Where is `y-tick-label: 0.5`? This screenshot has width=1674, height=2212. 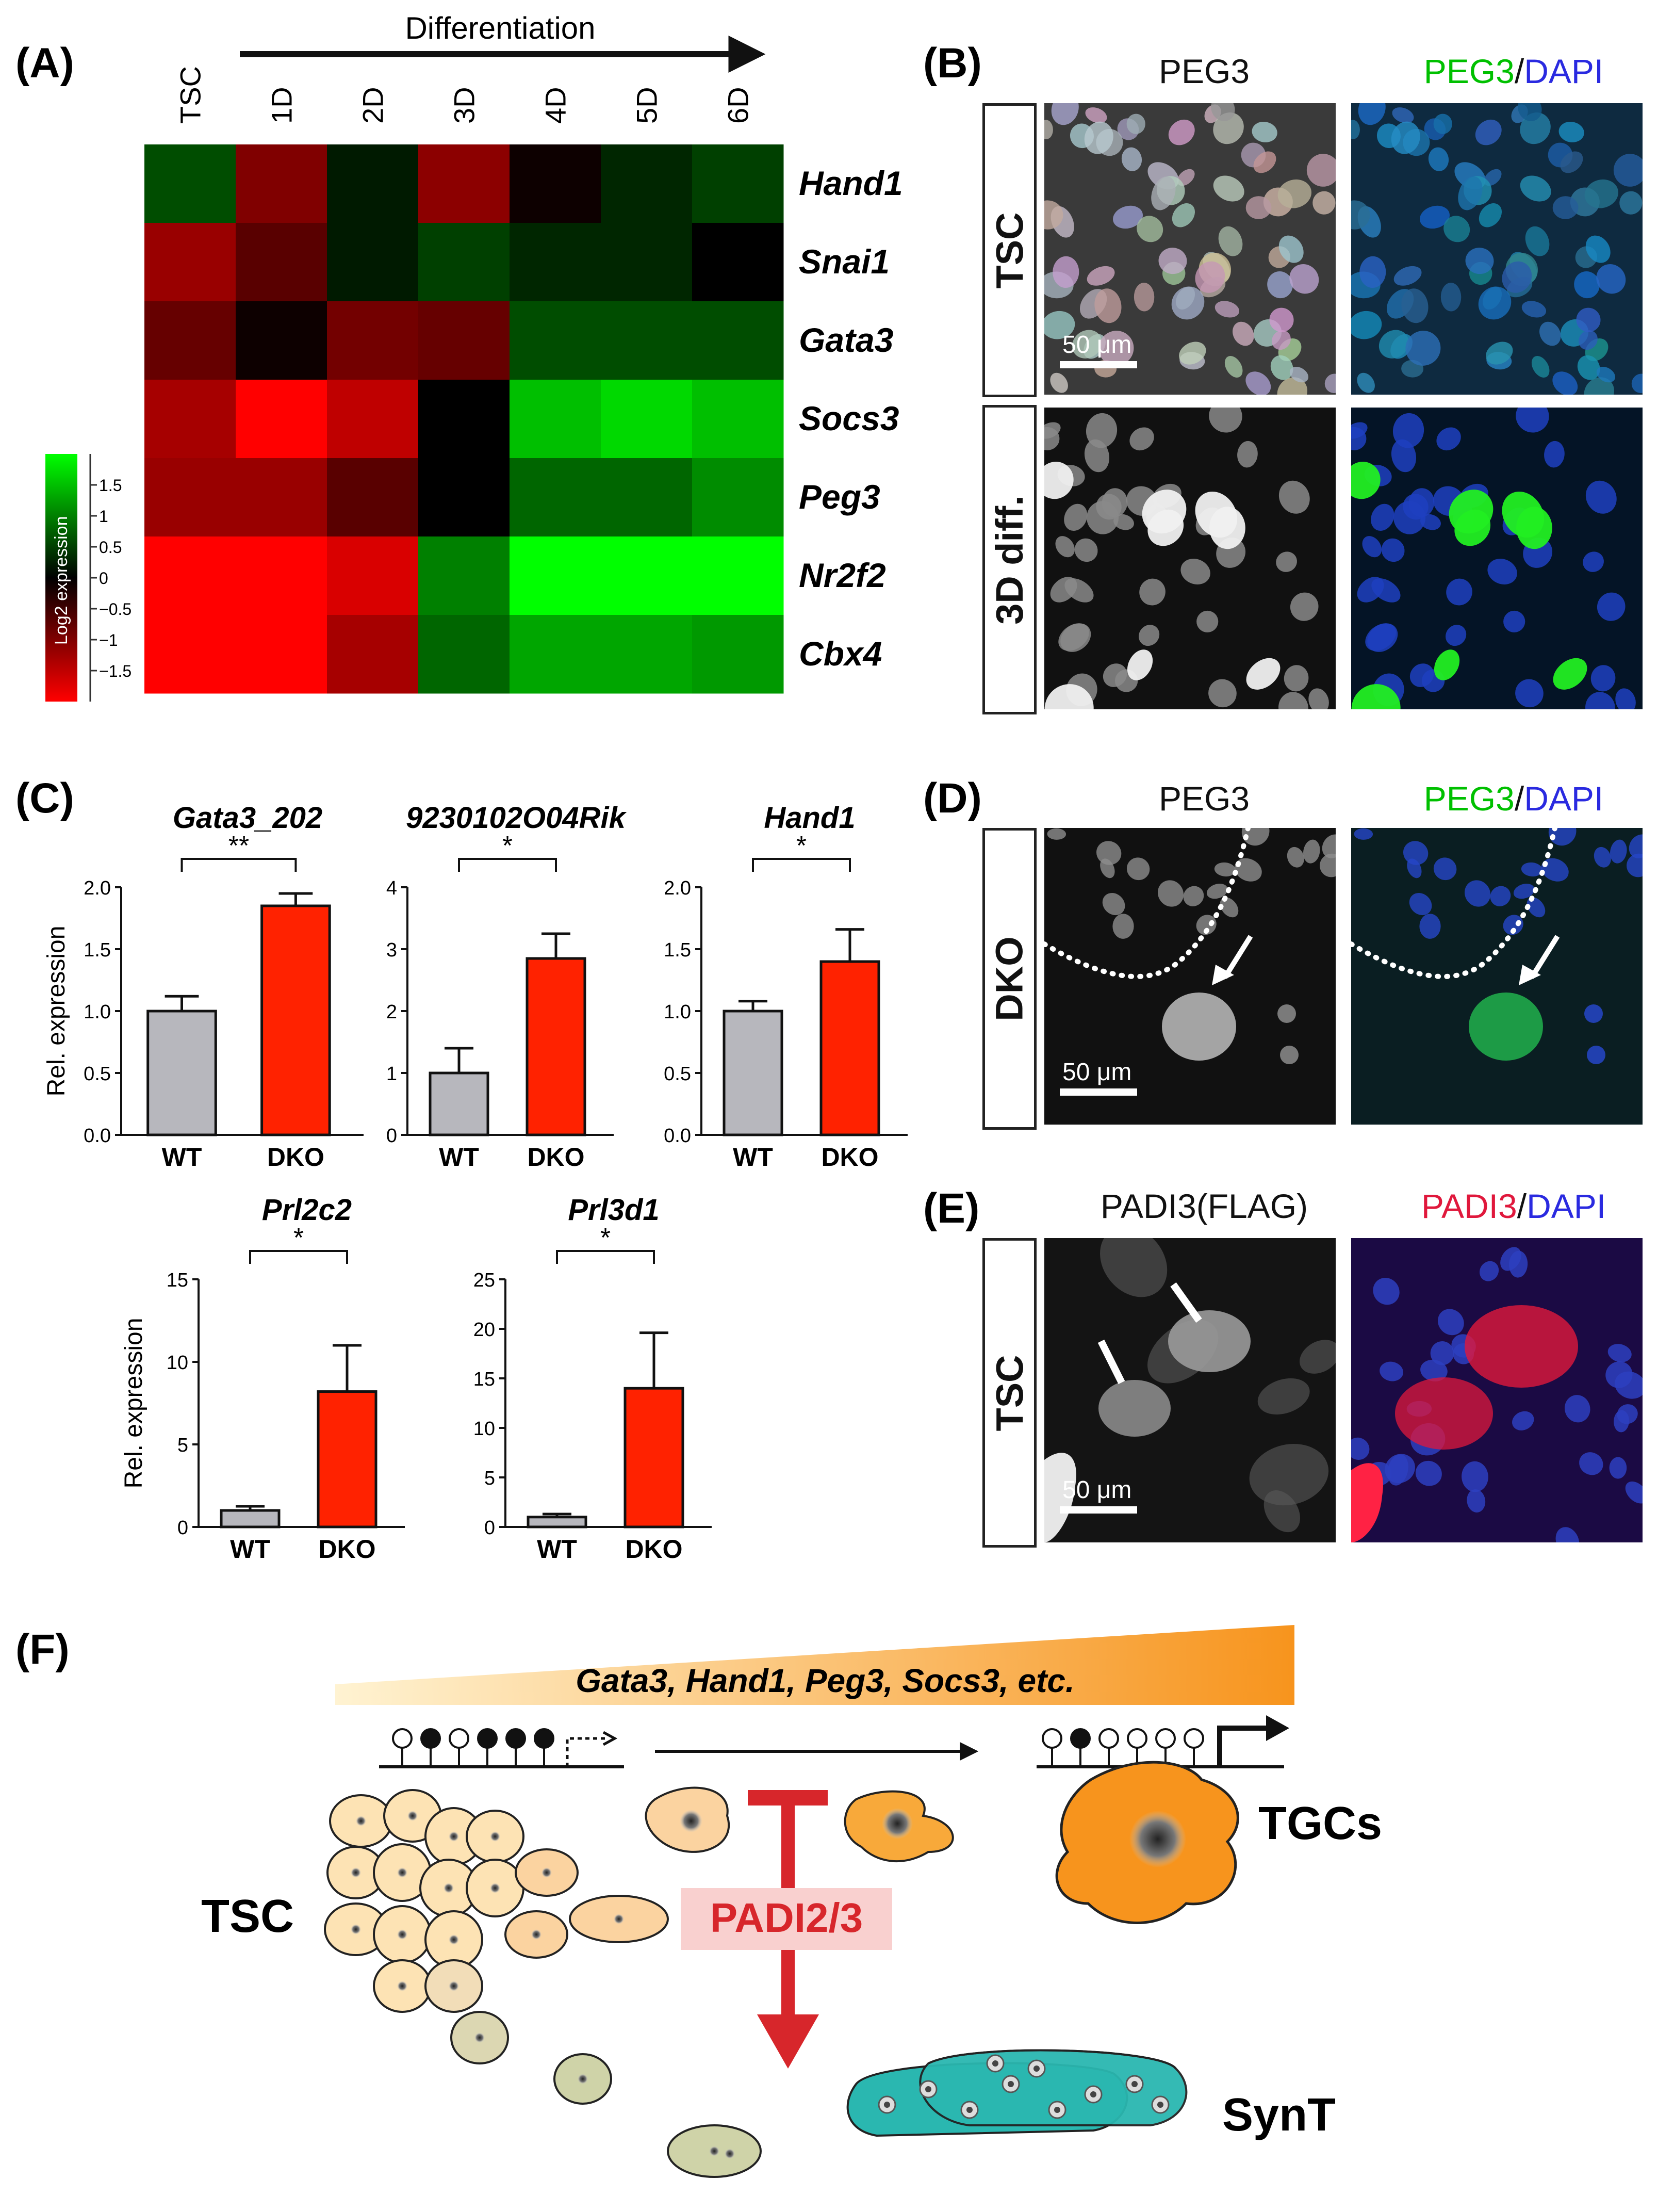 y-tick-label: 0.5 is located at coordinates (97, 1074).